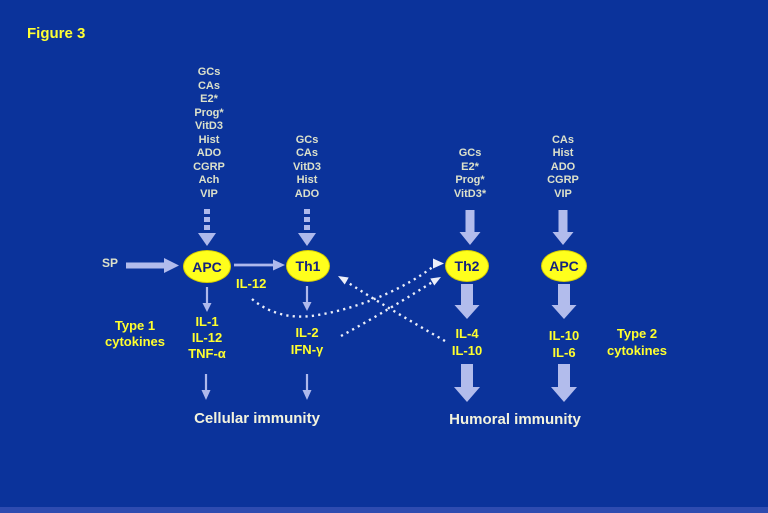 The image size is (768, 513). What do you see at coordinates (307, 349) in the screenshot?
I see `cytokine-item: IFN-γ` at bounding box center [307, 349].